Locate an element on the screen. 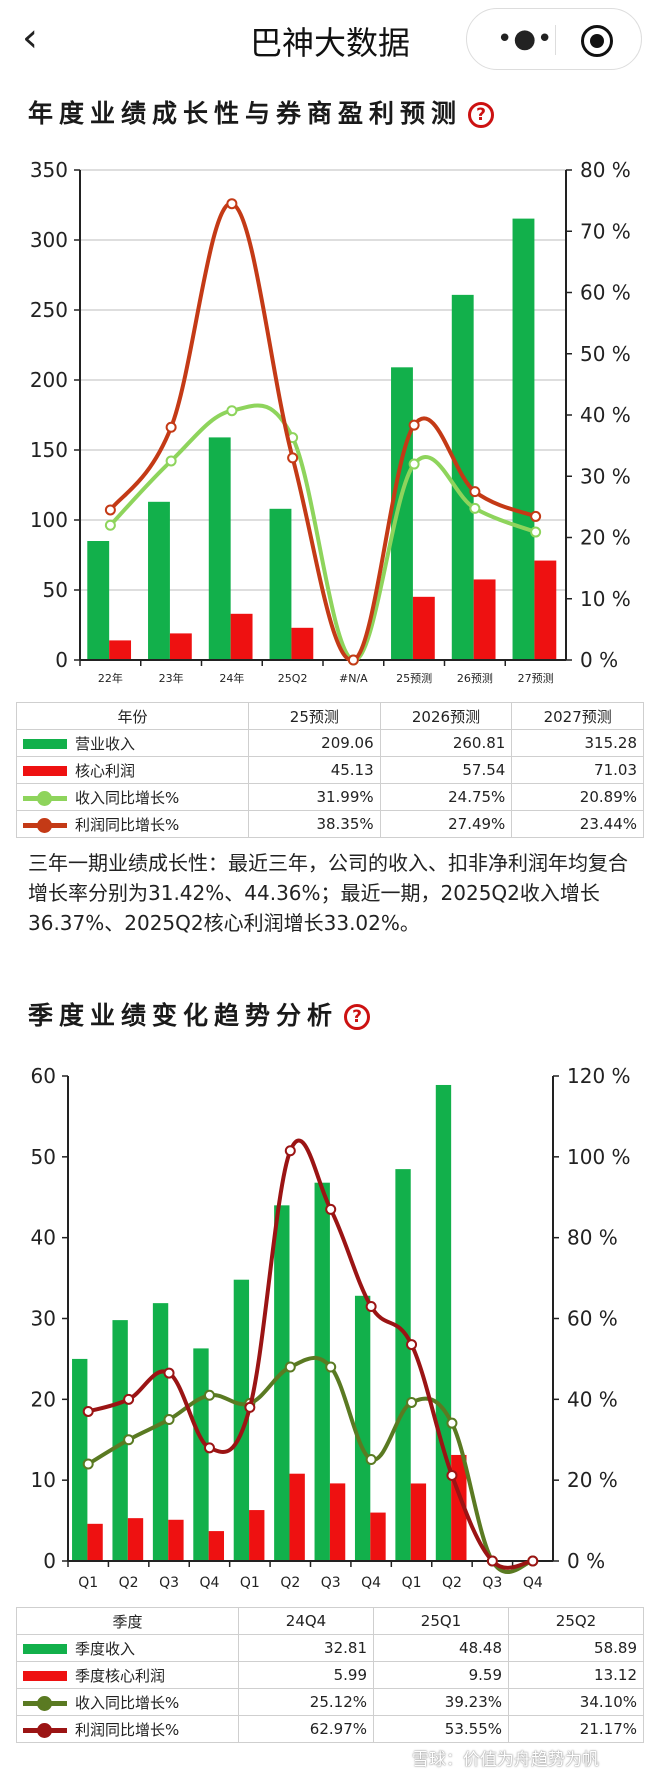  y-left-tick-label: 200 is located at coordinates (49, 380).